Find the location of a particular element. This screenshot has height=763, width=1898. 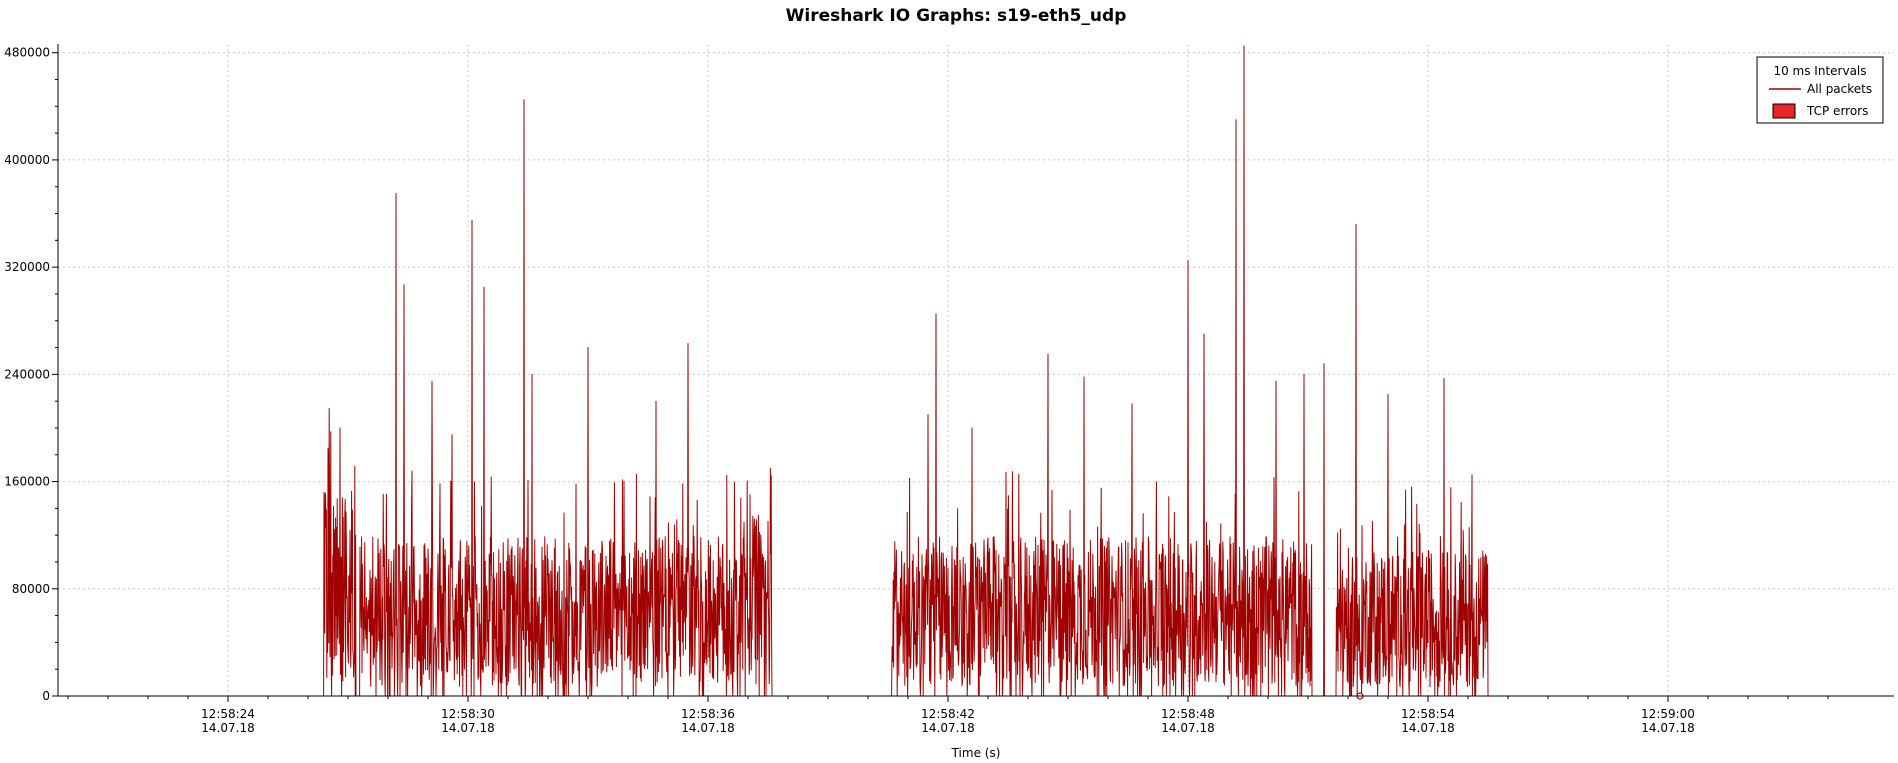

legend-entry-all-packets: All packets is located at coordinates (1839, 89).